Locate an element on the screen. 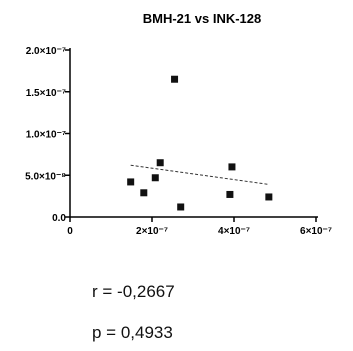 The image size is (353, 351). x-tick-label: 0 is located at coordinates (70, 231).